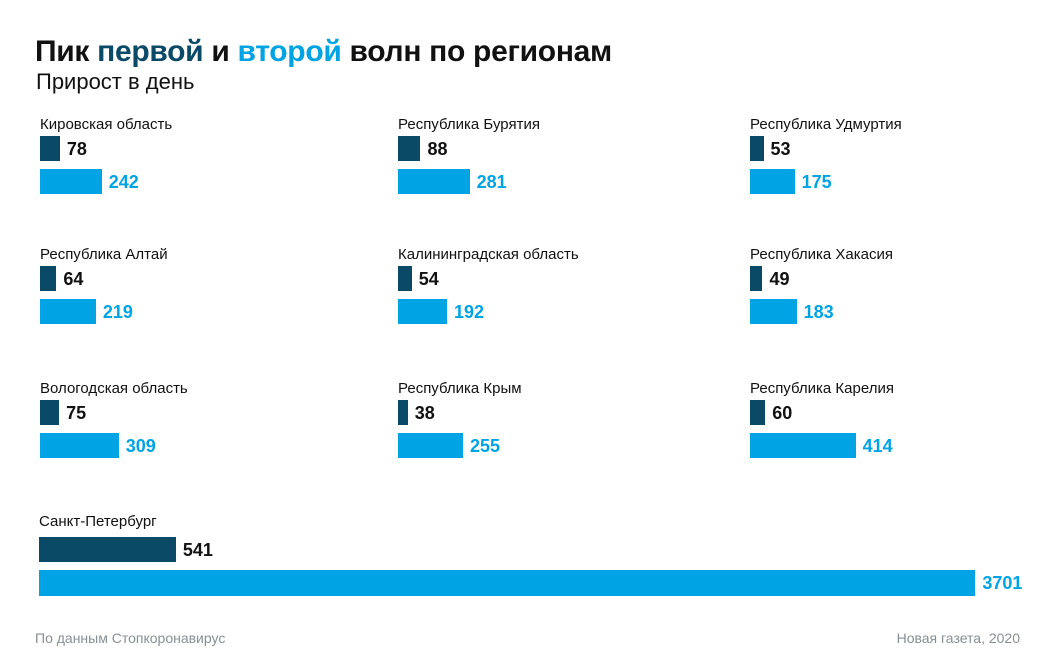 The image size is (1060, 663). Describe the element at coordinates (98, 521) in the screenshot. I see `region-label: Санкт-Петербург` at that location.